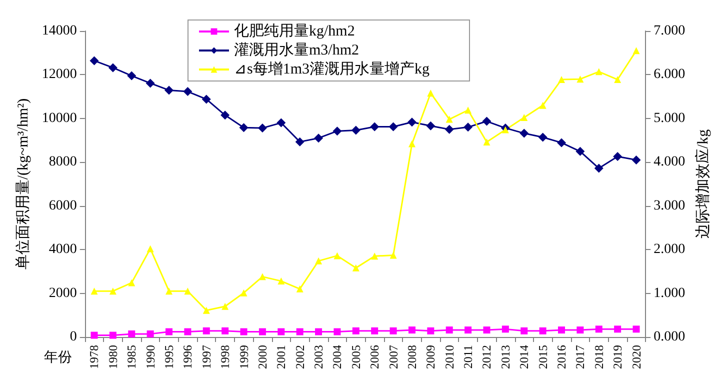  What do you see at coordinates (449, 357) in the screenshot?
I see `x-tick-label: 2010` at bounding box center [449, 357].